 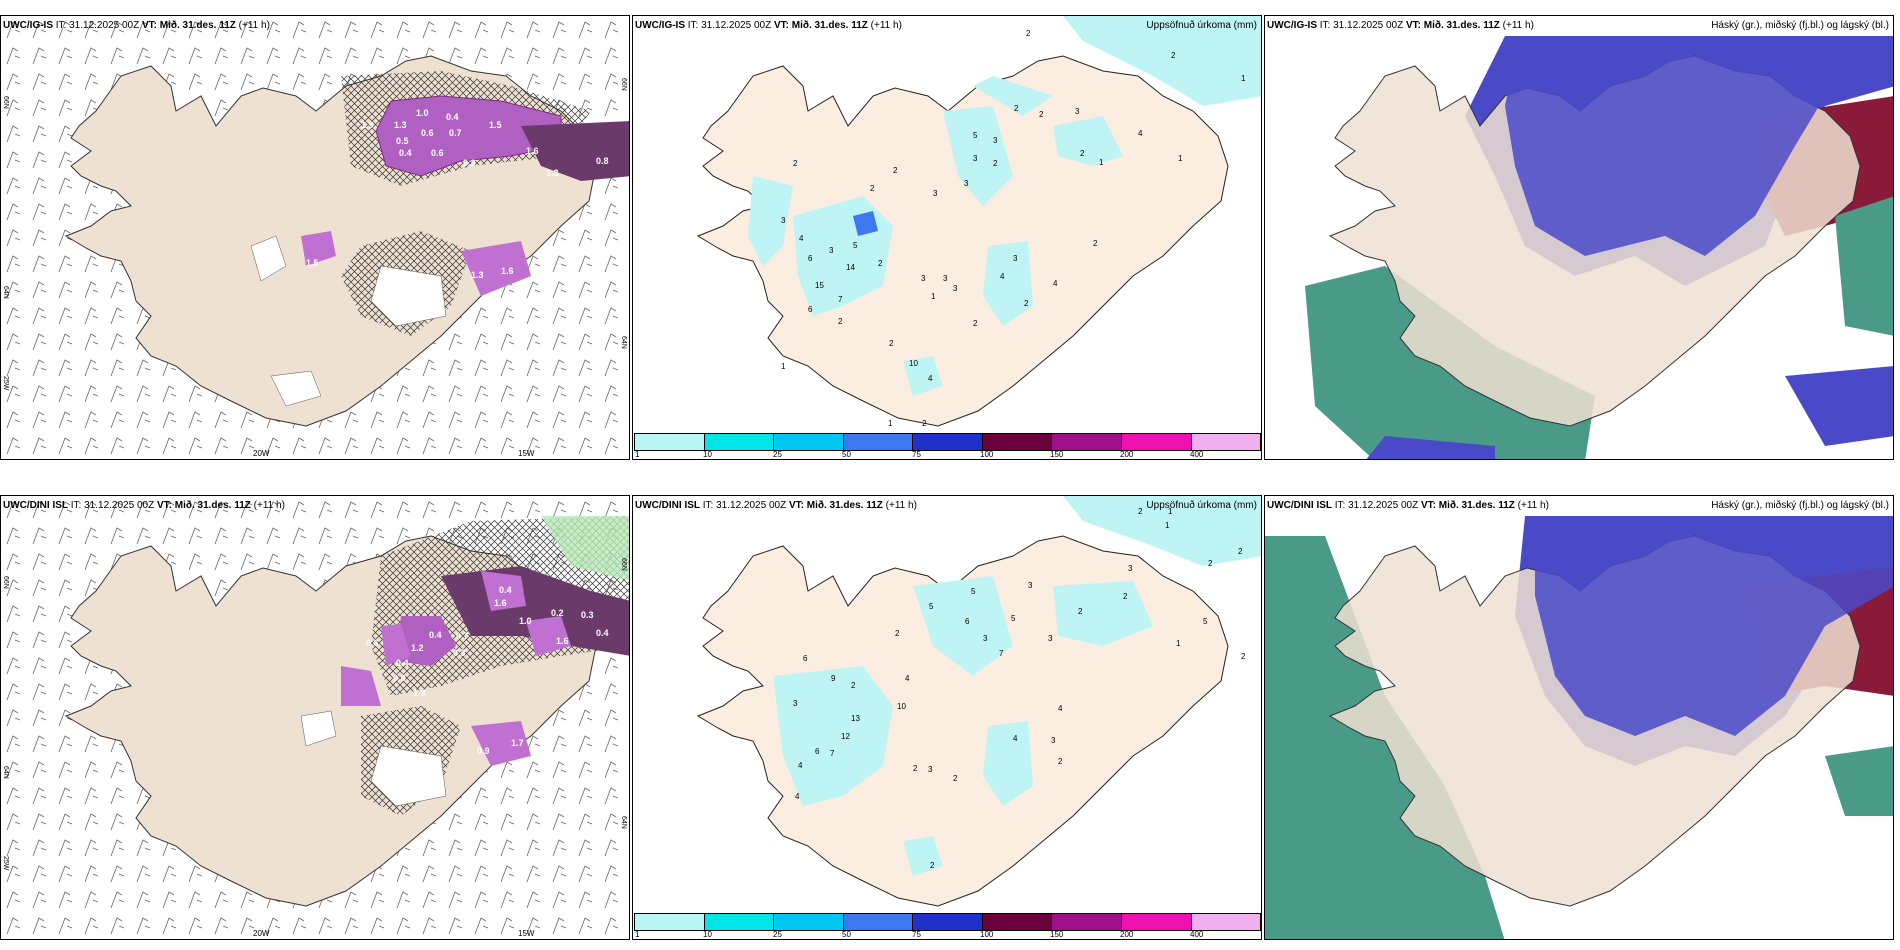 I want to click on svg-text: 0.3, so click(x=459, y=653).